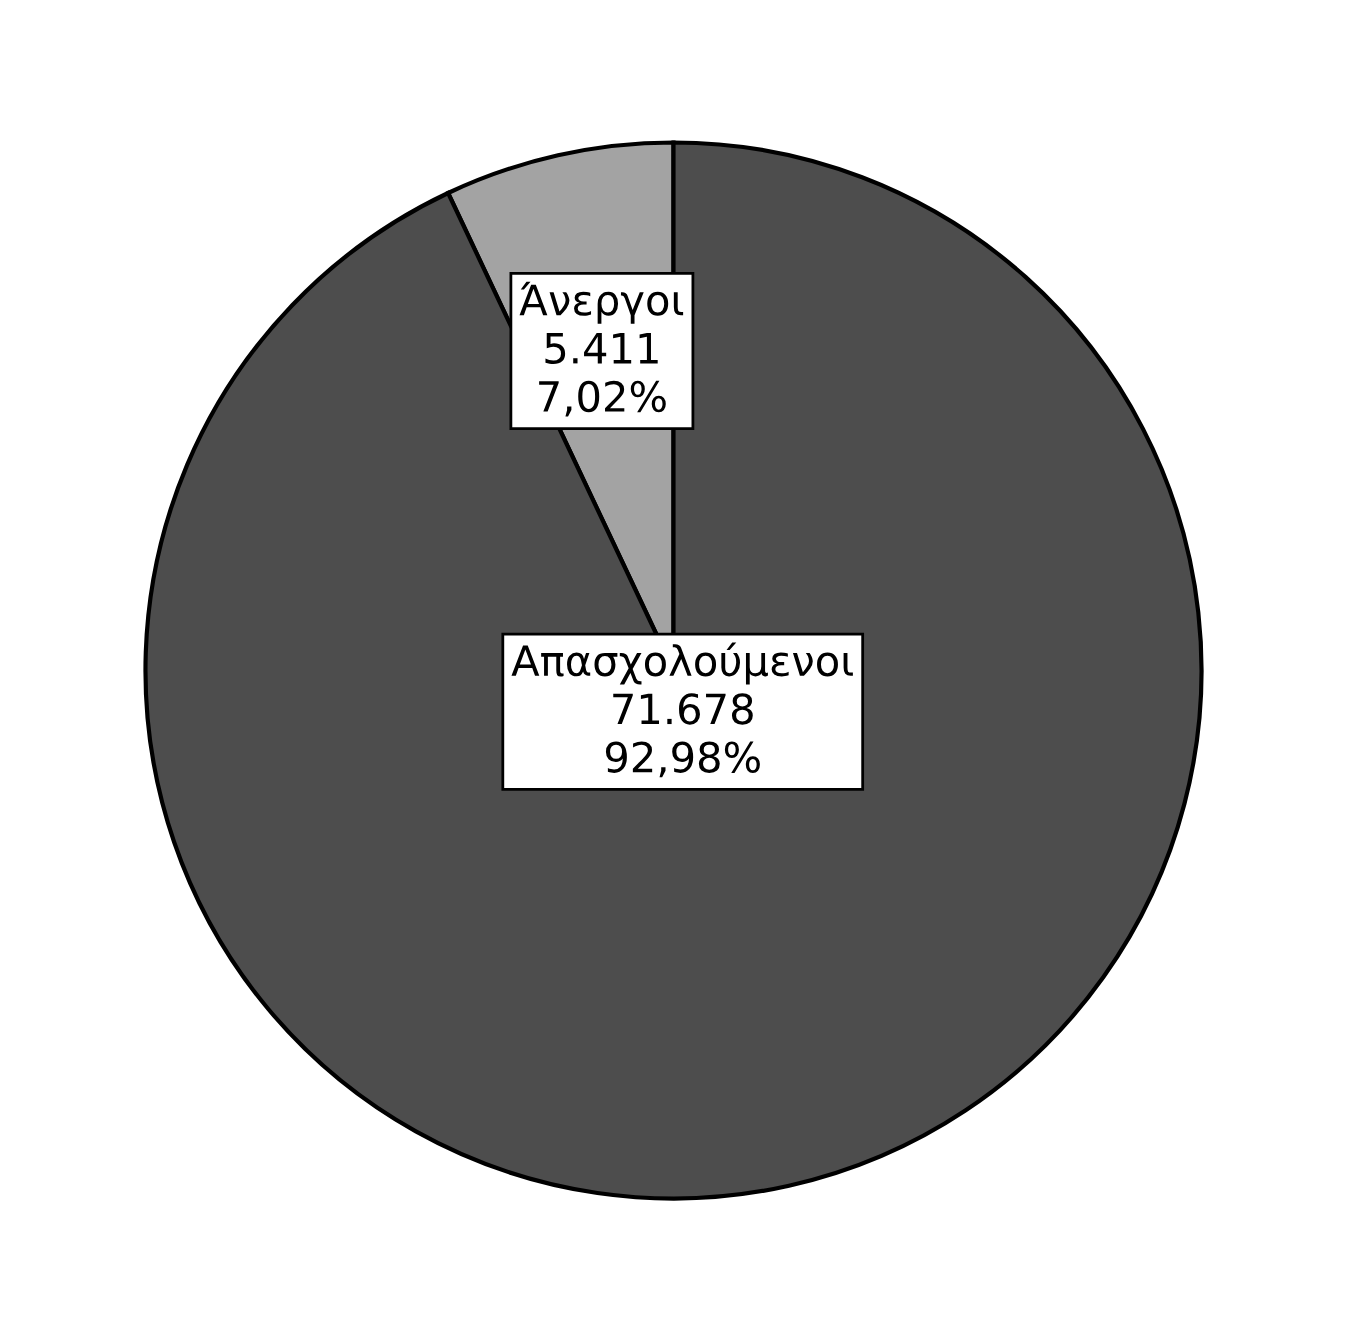 The image size is (1347, 1341). Describe the element at coordinates (682, 735) in the screenshot. I see `data-label: 71.678 92,98%` at that location.